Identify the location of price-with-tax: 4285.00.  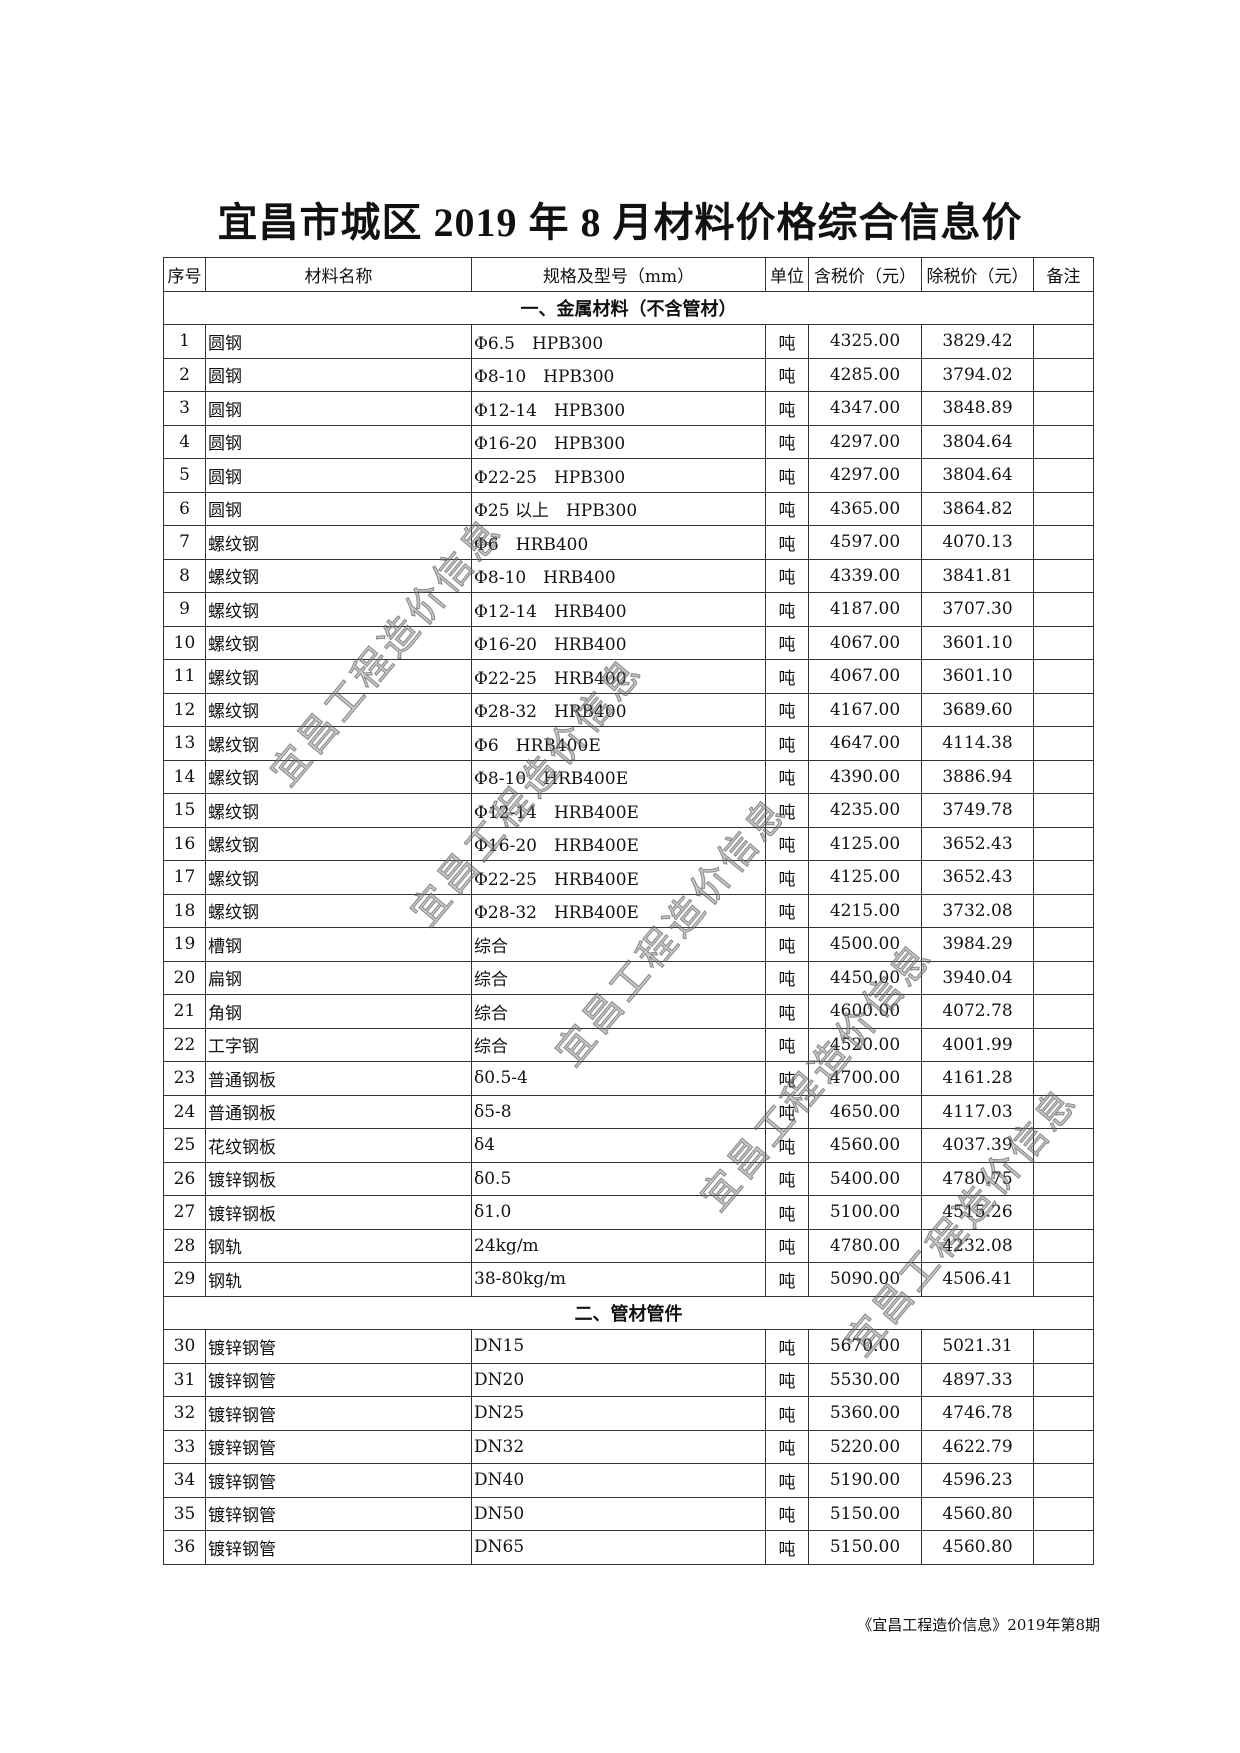
(865, 374).